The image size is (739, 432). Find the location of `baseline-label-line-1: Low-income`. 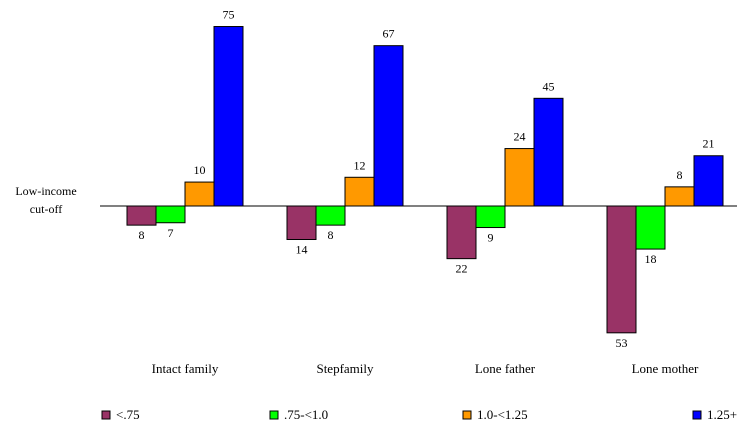

baseline-label-line-1: Low-income is located at coordinates (45, 191).